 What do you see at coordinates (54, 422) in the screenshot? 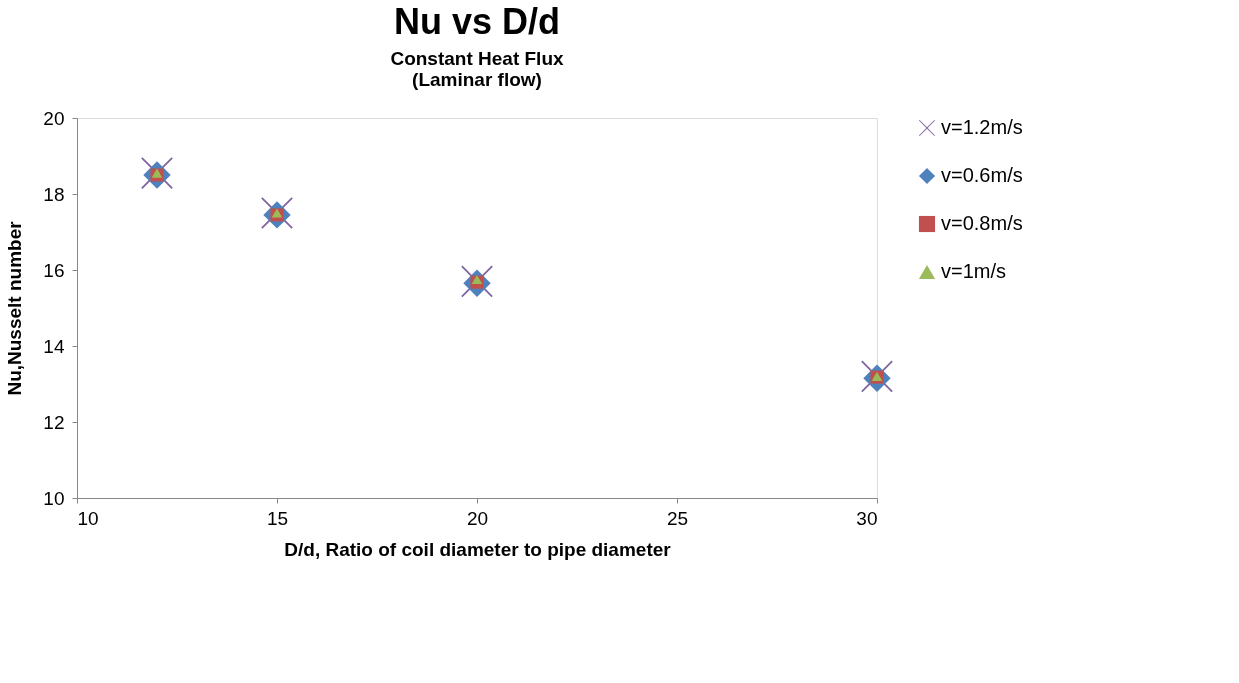
I see `y-tick-label: 12` at bounding box center [54, 422].